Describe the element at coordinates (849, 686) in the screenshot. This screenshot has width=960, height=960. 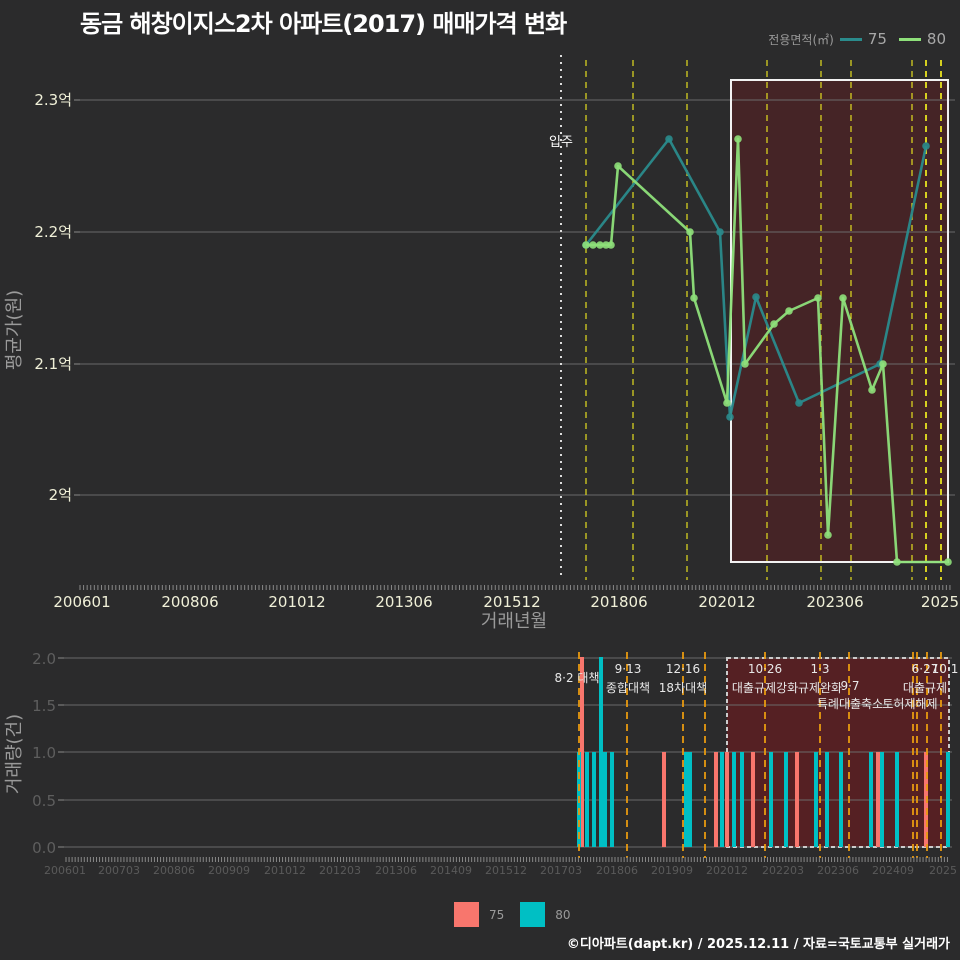
I see `policy-annotation: 9·7` at that location.